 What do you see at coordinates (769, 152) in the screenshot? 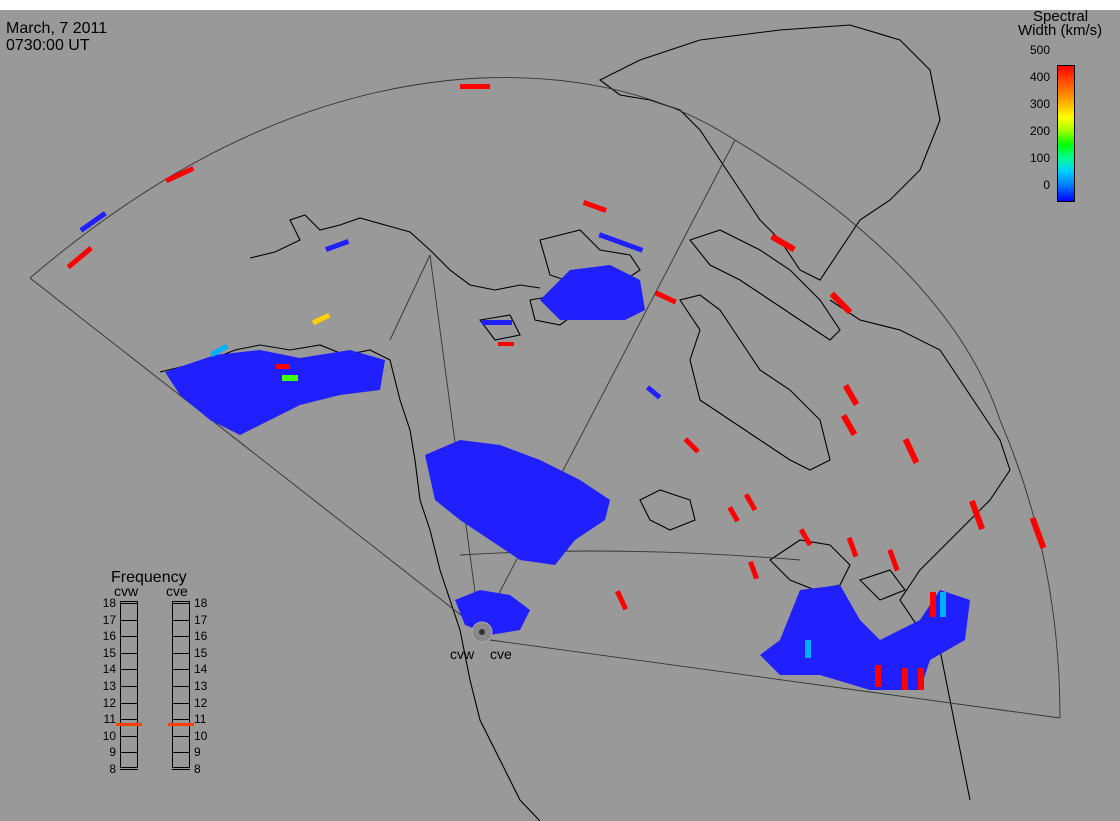
I see `greenland` at bounding box center [769, 152].